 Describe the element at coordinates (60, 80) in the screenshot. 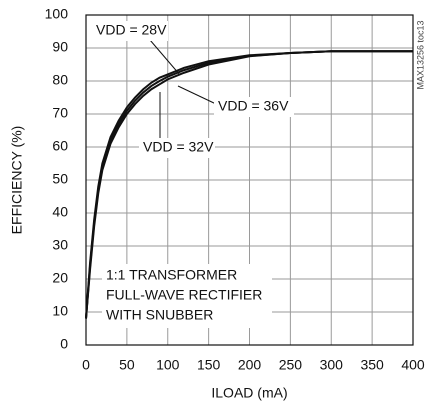

I see `y-tick-label: 80` at that location.